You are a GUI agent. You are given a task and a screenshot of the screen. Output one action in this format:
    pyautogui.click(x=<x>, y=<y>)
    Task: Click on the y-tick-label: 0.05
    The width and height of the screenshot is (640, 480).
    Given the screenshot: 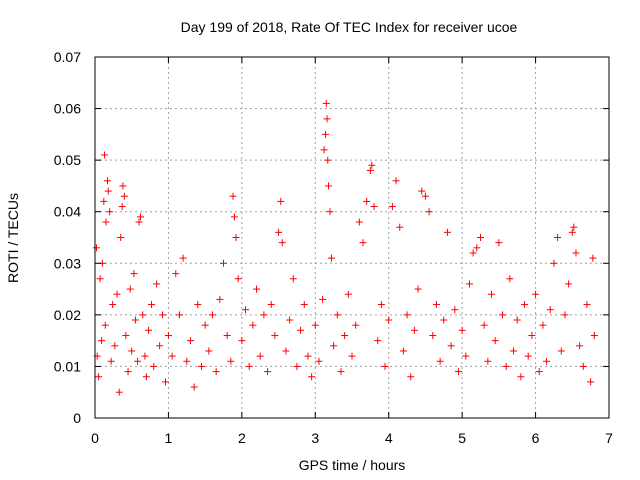 What is the action you would take?
    pyautogui.click(x=67, y=160)
    